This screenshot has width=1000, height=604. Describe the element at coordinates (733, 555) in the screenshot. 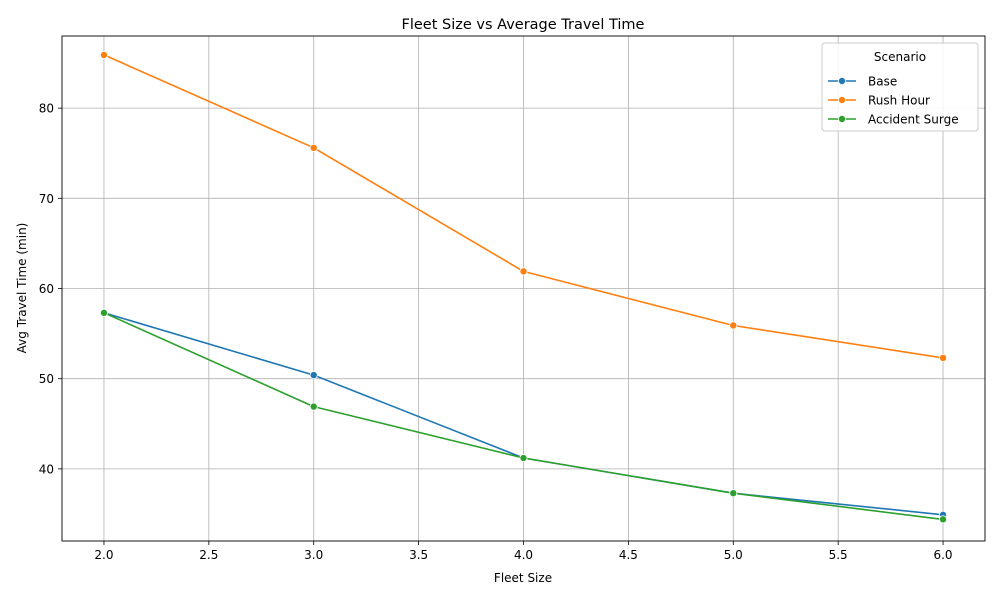

I see `x-tick-label: 5.0` at that location.